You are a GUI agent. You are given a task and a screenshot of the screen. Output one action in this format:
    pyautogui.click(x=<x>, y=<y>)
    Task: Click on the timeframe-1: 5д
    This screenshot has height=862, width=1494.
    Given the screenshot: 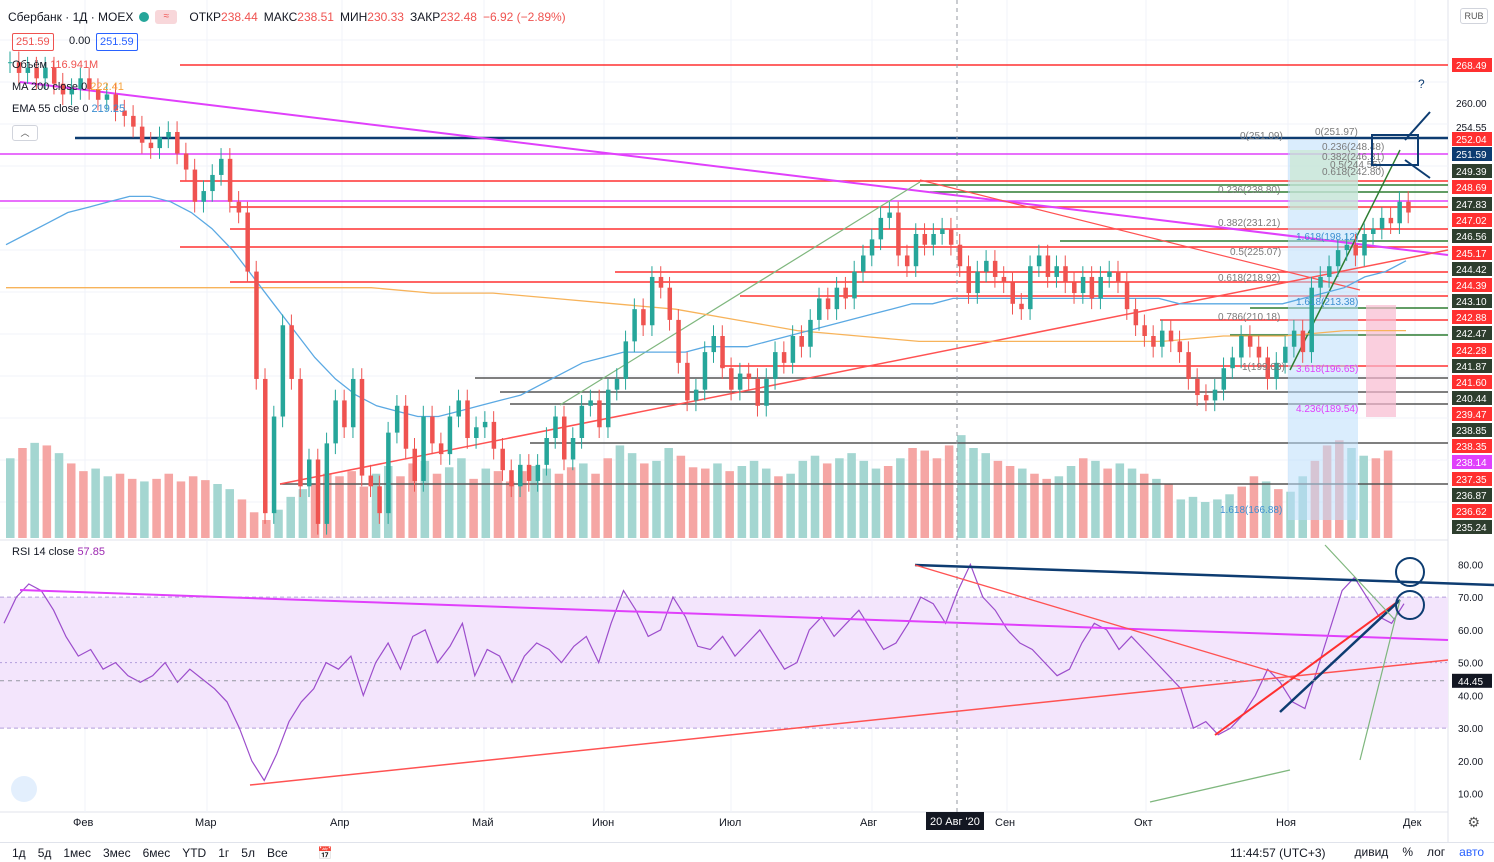 What is the action you would take?
    pyautogui.click(x=44, y=852)
    